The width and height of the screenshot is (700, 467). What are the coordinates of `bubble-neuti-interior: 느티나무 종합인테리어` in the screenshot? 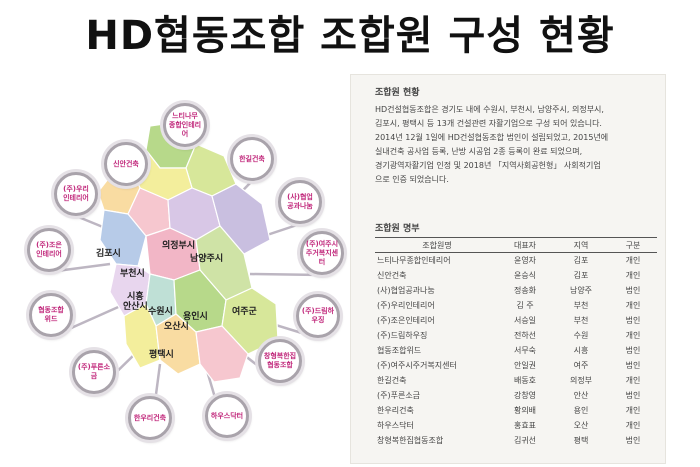 It's located at (185, 125).